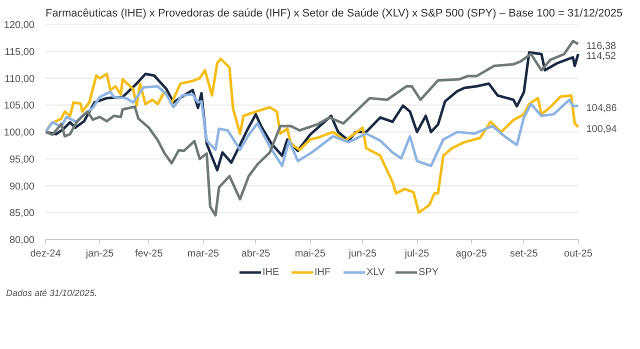 This screenshot has height=349, width=640. I want to click on x-tick-label: ago-25, so click(472, 254).